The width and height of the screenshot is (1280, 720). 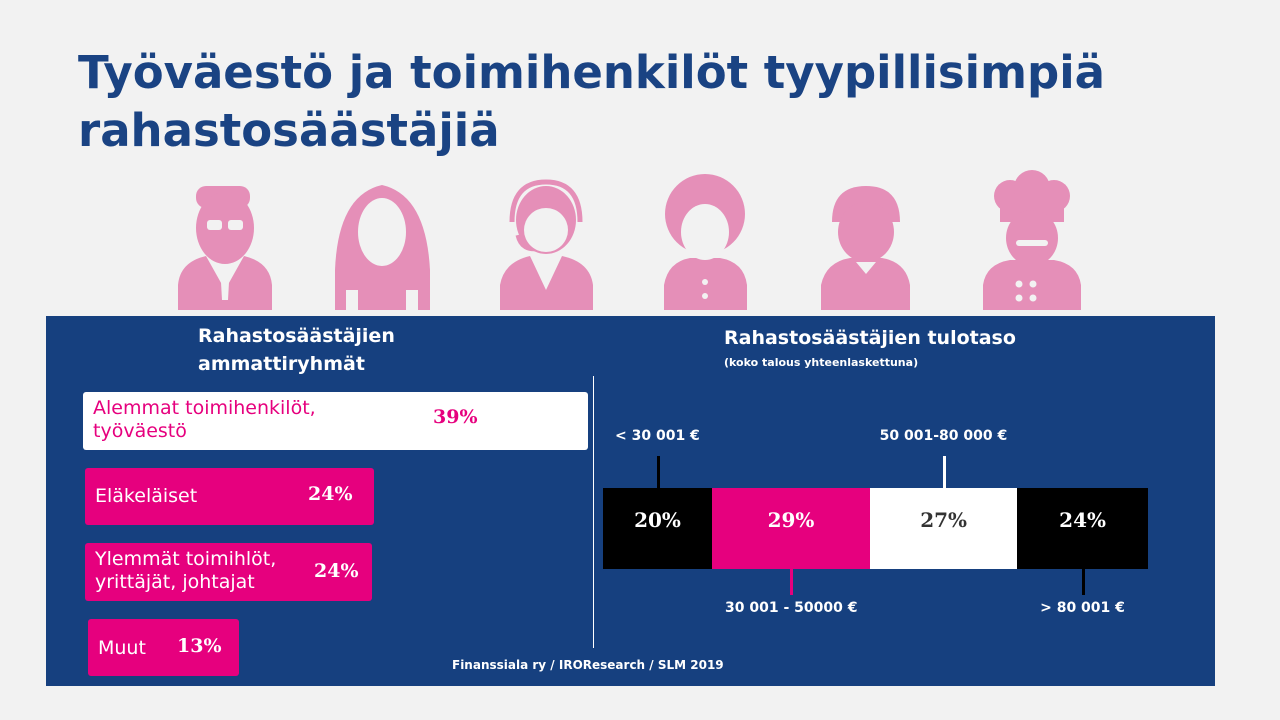 What do you see at coordinates (335, 421) in the screenshot?
I see `occupation-bar: Alemmat toimihenkilöt, työväestö 39%` at bounding box center [335, 421].